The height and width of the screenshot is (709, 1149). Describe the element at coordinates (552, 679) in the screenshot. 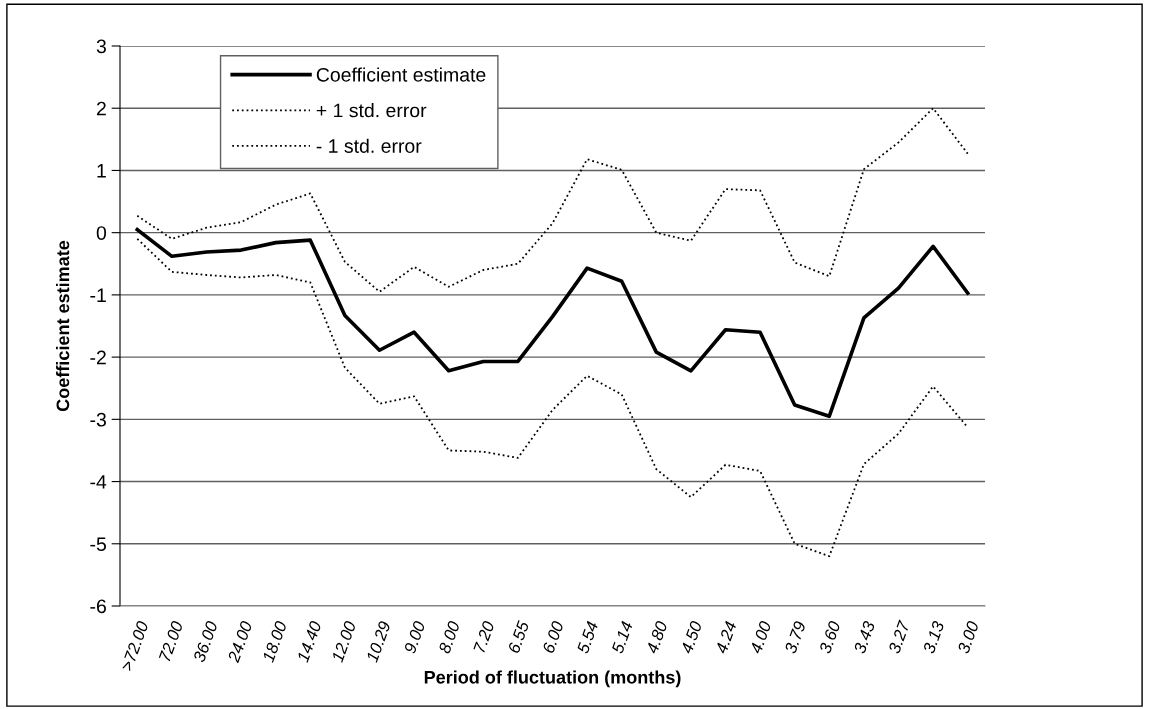

I see `x-axis-title: Period of fluctuation (months)` at that location.